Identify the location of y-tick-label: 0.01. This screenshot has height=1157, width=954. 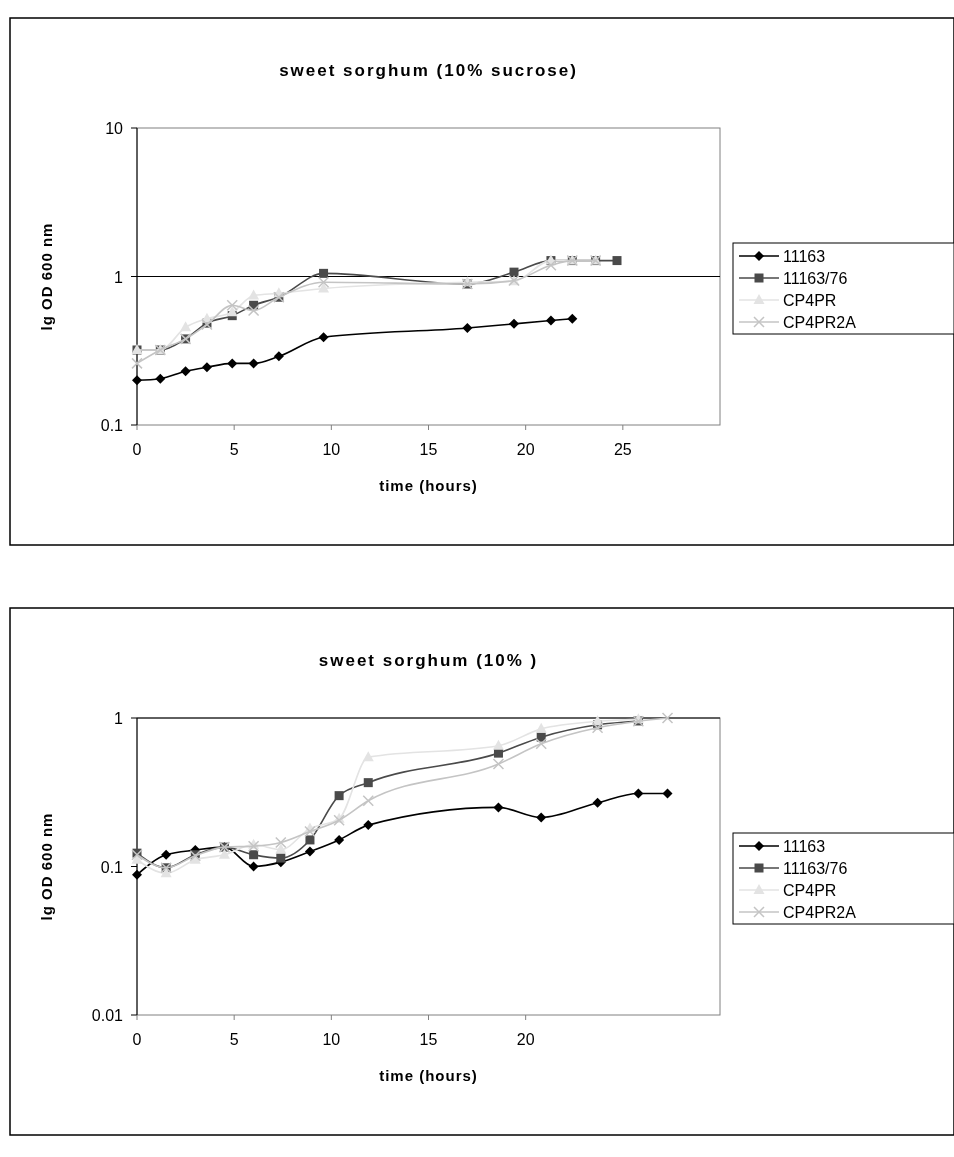
(107, 1015).